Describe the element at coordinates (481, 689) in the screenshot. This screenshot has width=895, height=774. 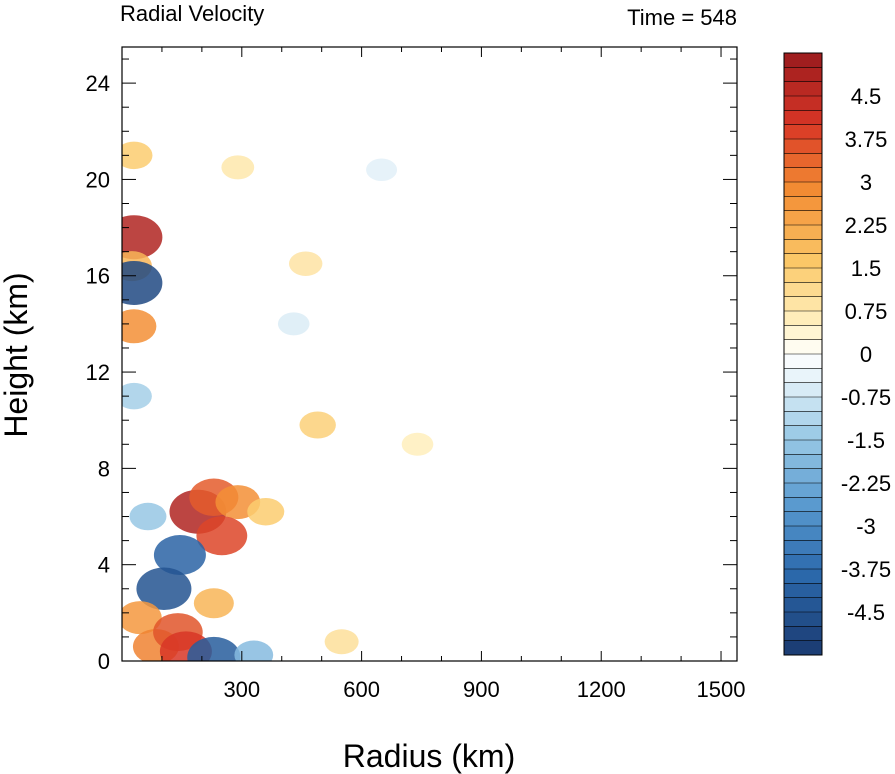
I see `x-tick-label: 900` at that location.